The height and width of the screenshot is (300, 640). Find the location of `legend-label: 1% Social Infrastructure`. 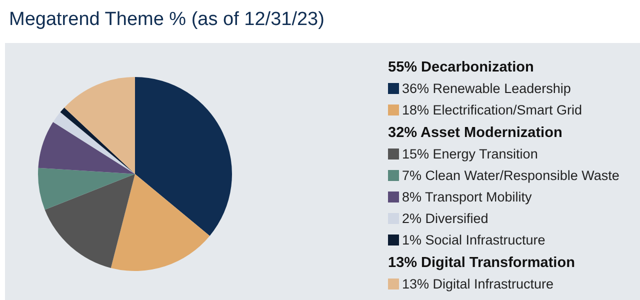

legend-label: 1% Social Infrastructure is located at coordinates (474, 240).